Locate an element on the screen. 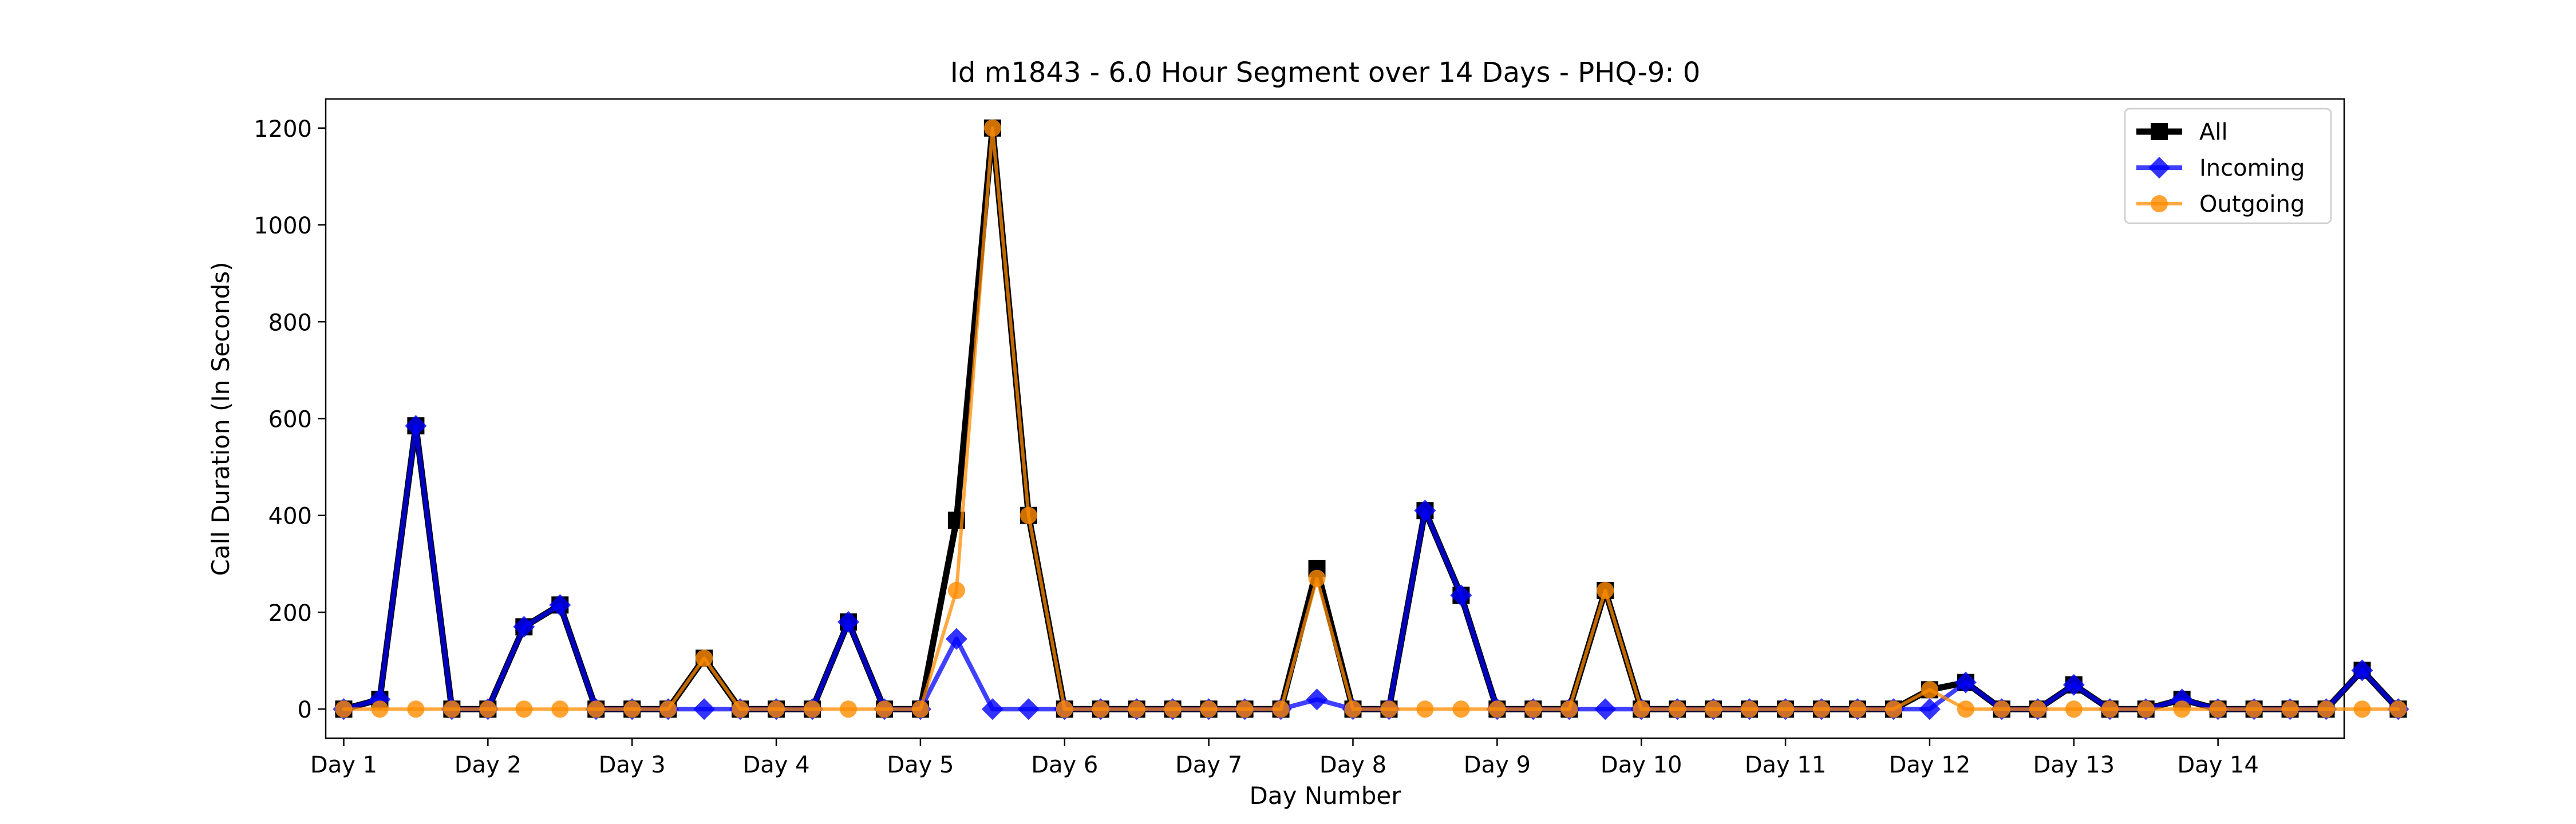 Image resolution: width=2576 pixels, height=824 pixels. x-tick-label: Day 1 is located at coordinates (343, 765).